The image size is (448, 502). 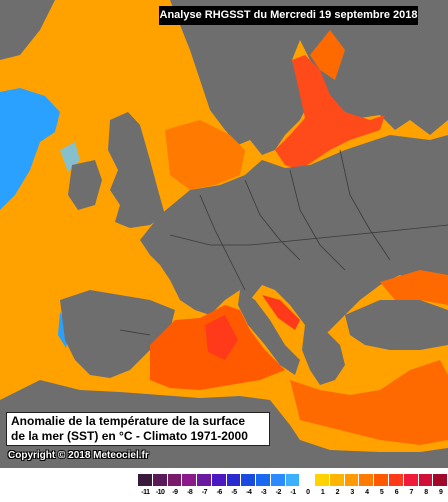 I want to click on tyrrhenian-hot, so click(x=221, y=337).